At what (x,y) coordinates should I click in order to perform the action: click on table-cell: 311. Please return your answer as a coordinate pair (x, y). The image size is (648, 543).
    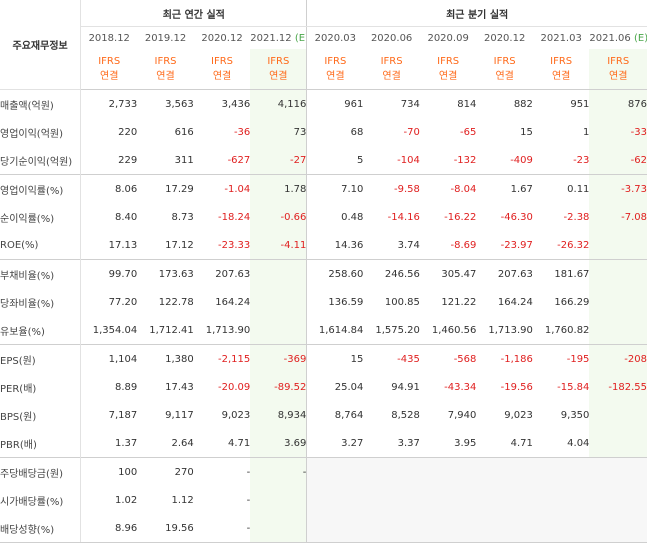
    Looking at the image, I should click on (184, 160).